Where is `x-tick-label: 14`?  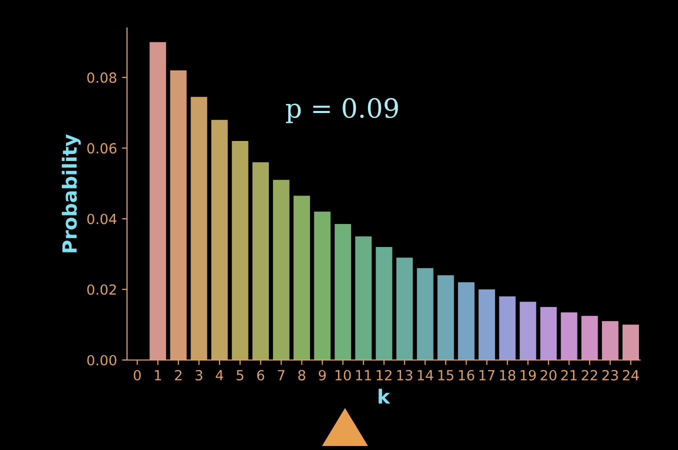 x-tick-label: 14 is located at coordinates (426, 375).